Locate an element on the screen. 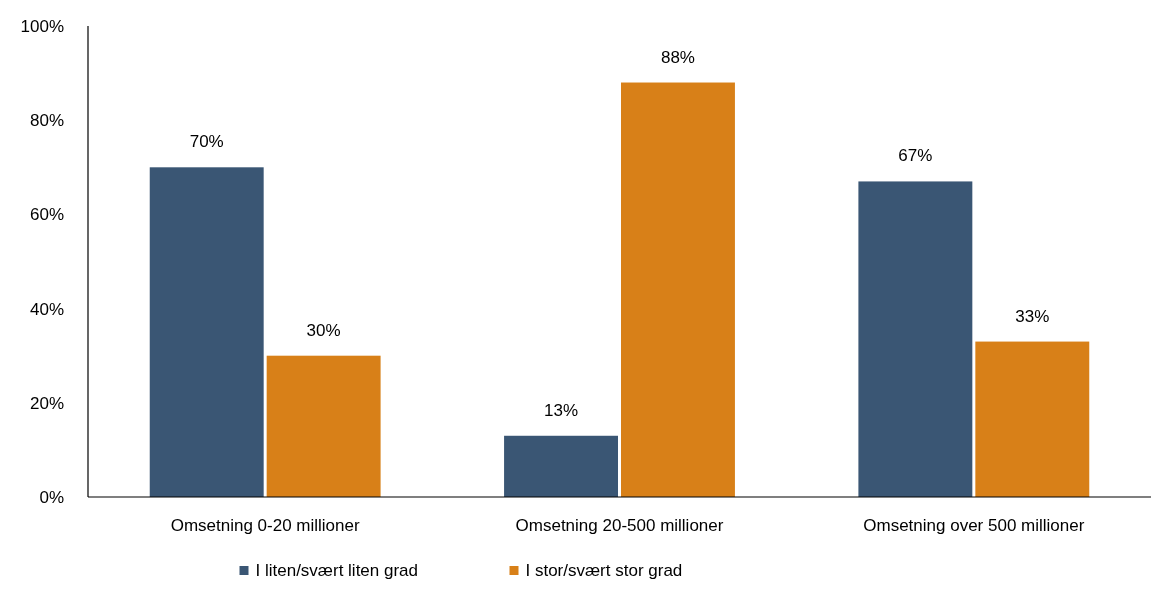 This screenshot has height=594, width=1159. data-label: 88% is located at coordinates (677, 57).